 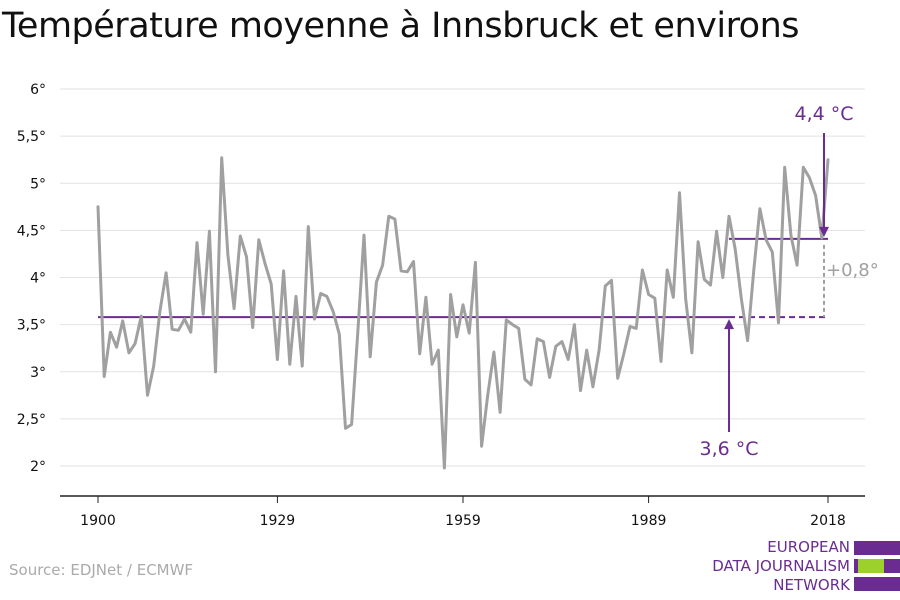 I want to click on reference-lines, so click(x=463, y=278).